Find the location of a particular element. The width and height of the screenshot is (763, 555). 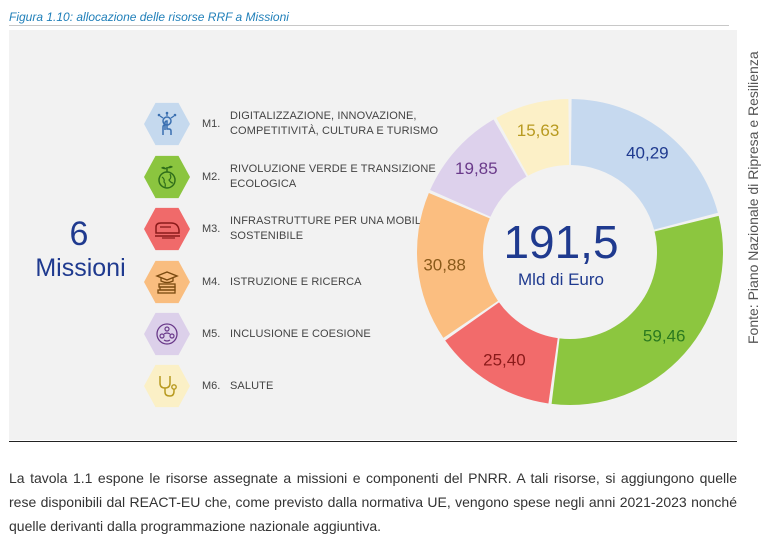

donut-slice-m1 is located at coordinates (644, 164).